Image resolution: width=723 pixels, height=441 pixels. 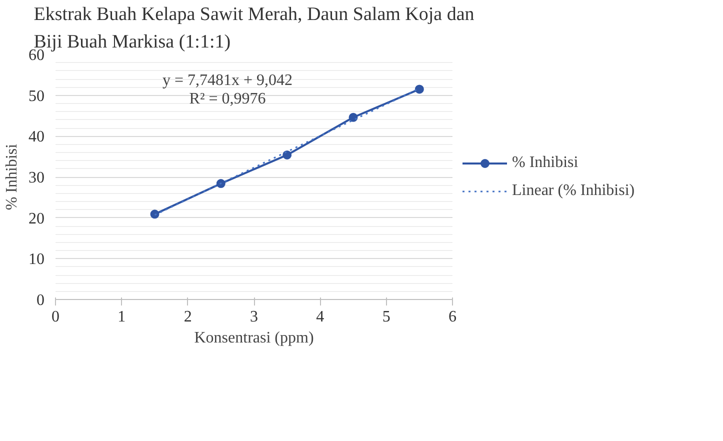 What do you see at coordinates (254, 338) in the screenshot?
I see `x-axis-title: Konsentrasi (ppm)` at bounding box center [254, 338].